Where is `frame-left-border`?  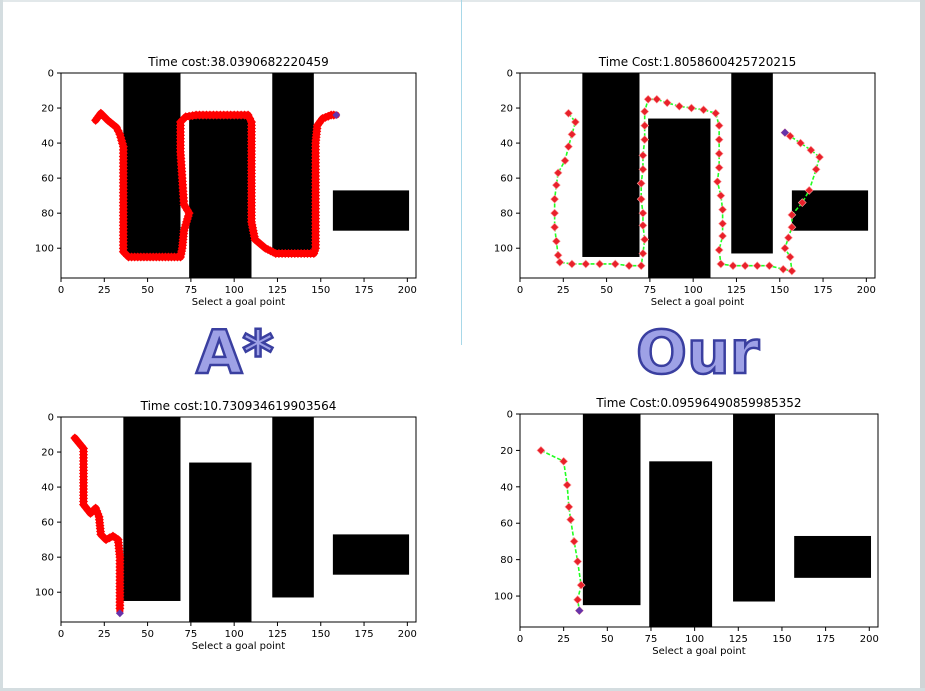 frame-left-border is located at coordinates (1, 345).